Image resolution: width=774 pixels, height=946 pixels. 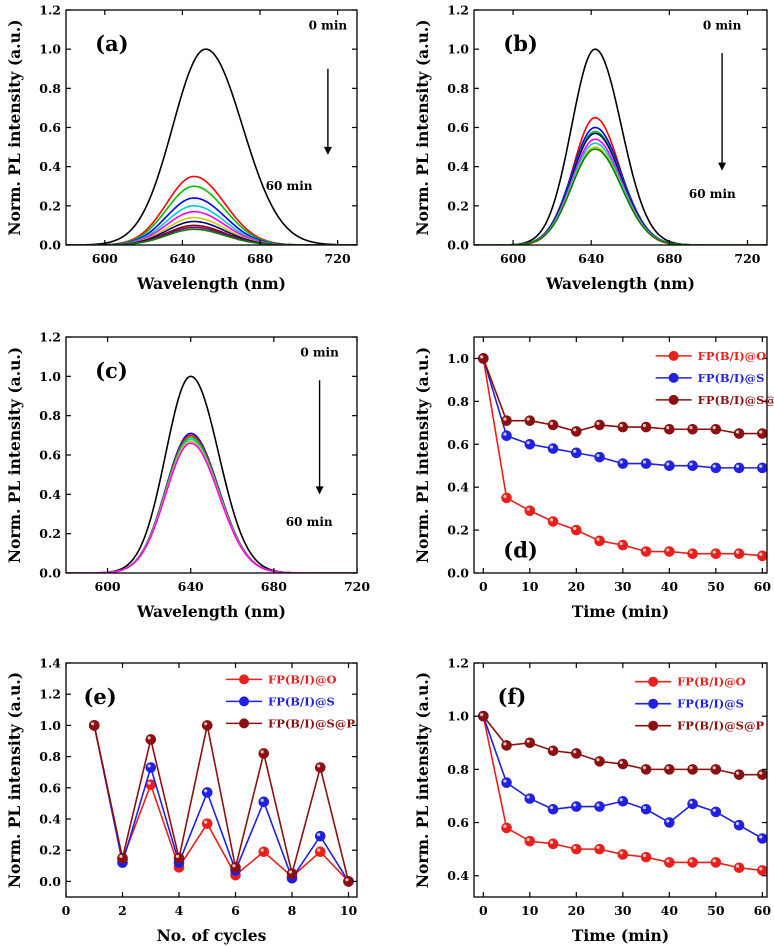 What do you see at coordinates (620, 611) in the screenshot?
I see `x-axis-label: Time (min)` at bounding box center [620, 611].